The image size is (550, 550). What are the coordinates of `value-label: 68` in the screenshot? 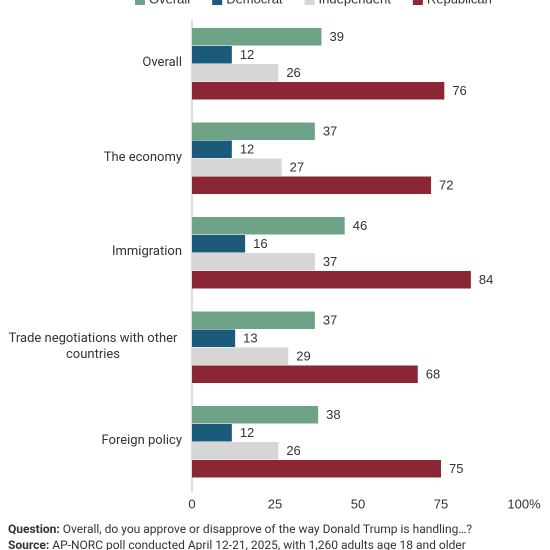 It's located at (433, 374).